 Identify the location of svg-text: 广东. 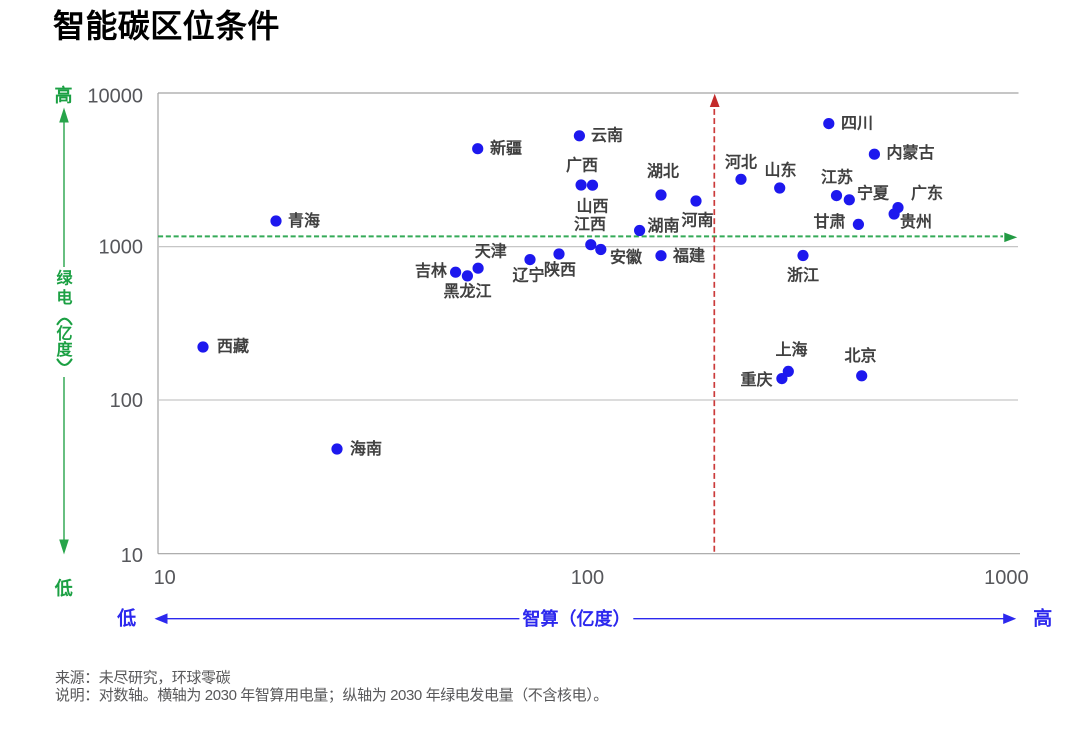
(927, 193).